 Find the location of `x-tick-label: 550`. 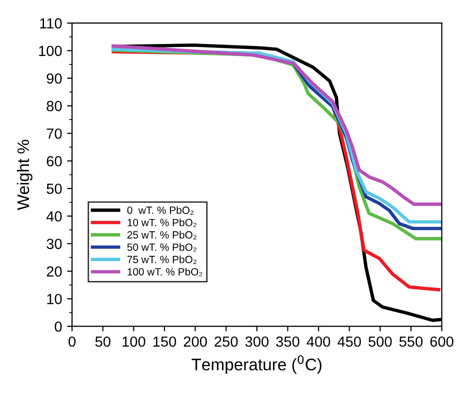

x-tick-label: 550 is located at coordinates (411, 341).